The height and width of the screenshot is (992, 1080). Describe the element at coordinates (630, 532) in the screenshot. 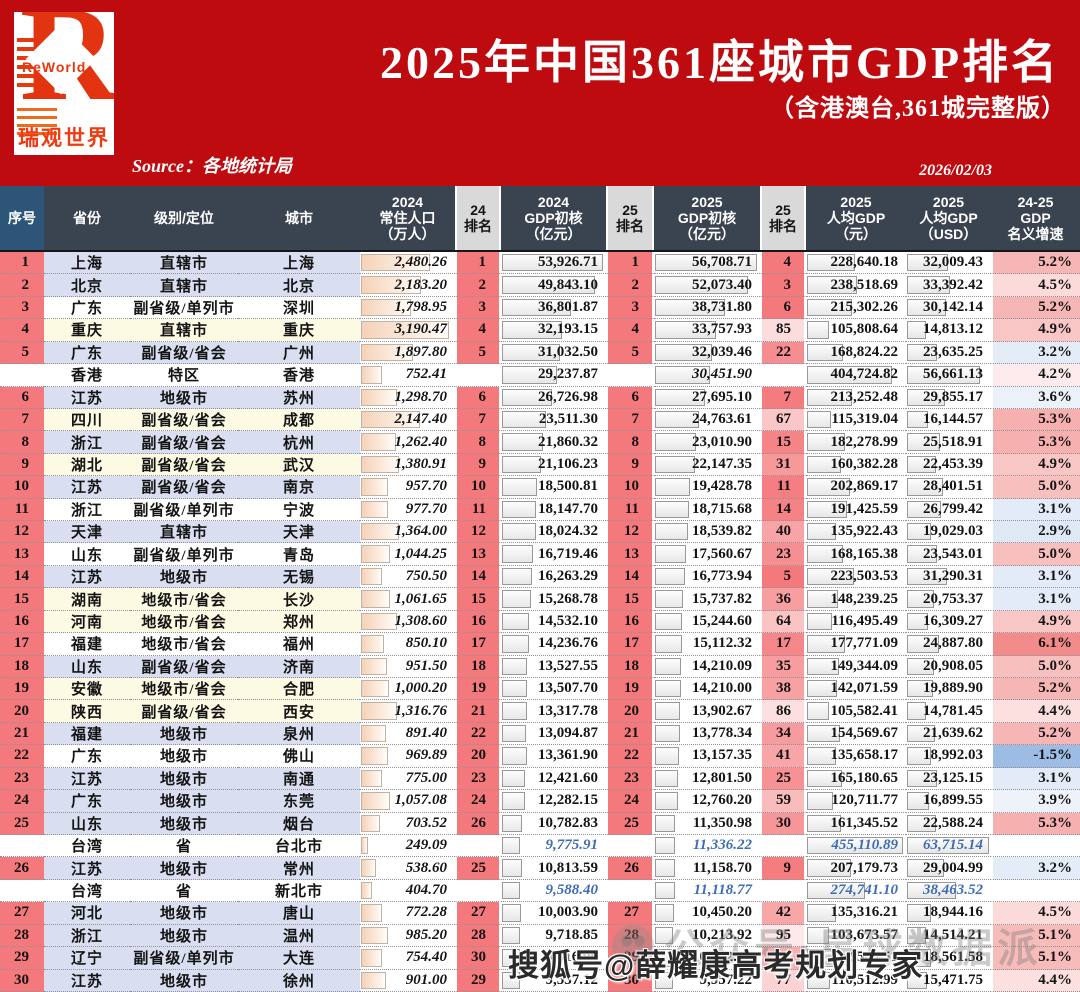

I see `cell-r25: 12` at that location.